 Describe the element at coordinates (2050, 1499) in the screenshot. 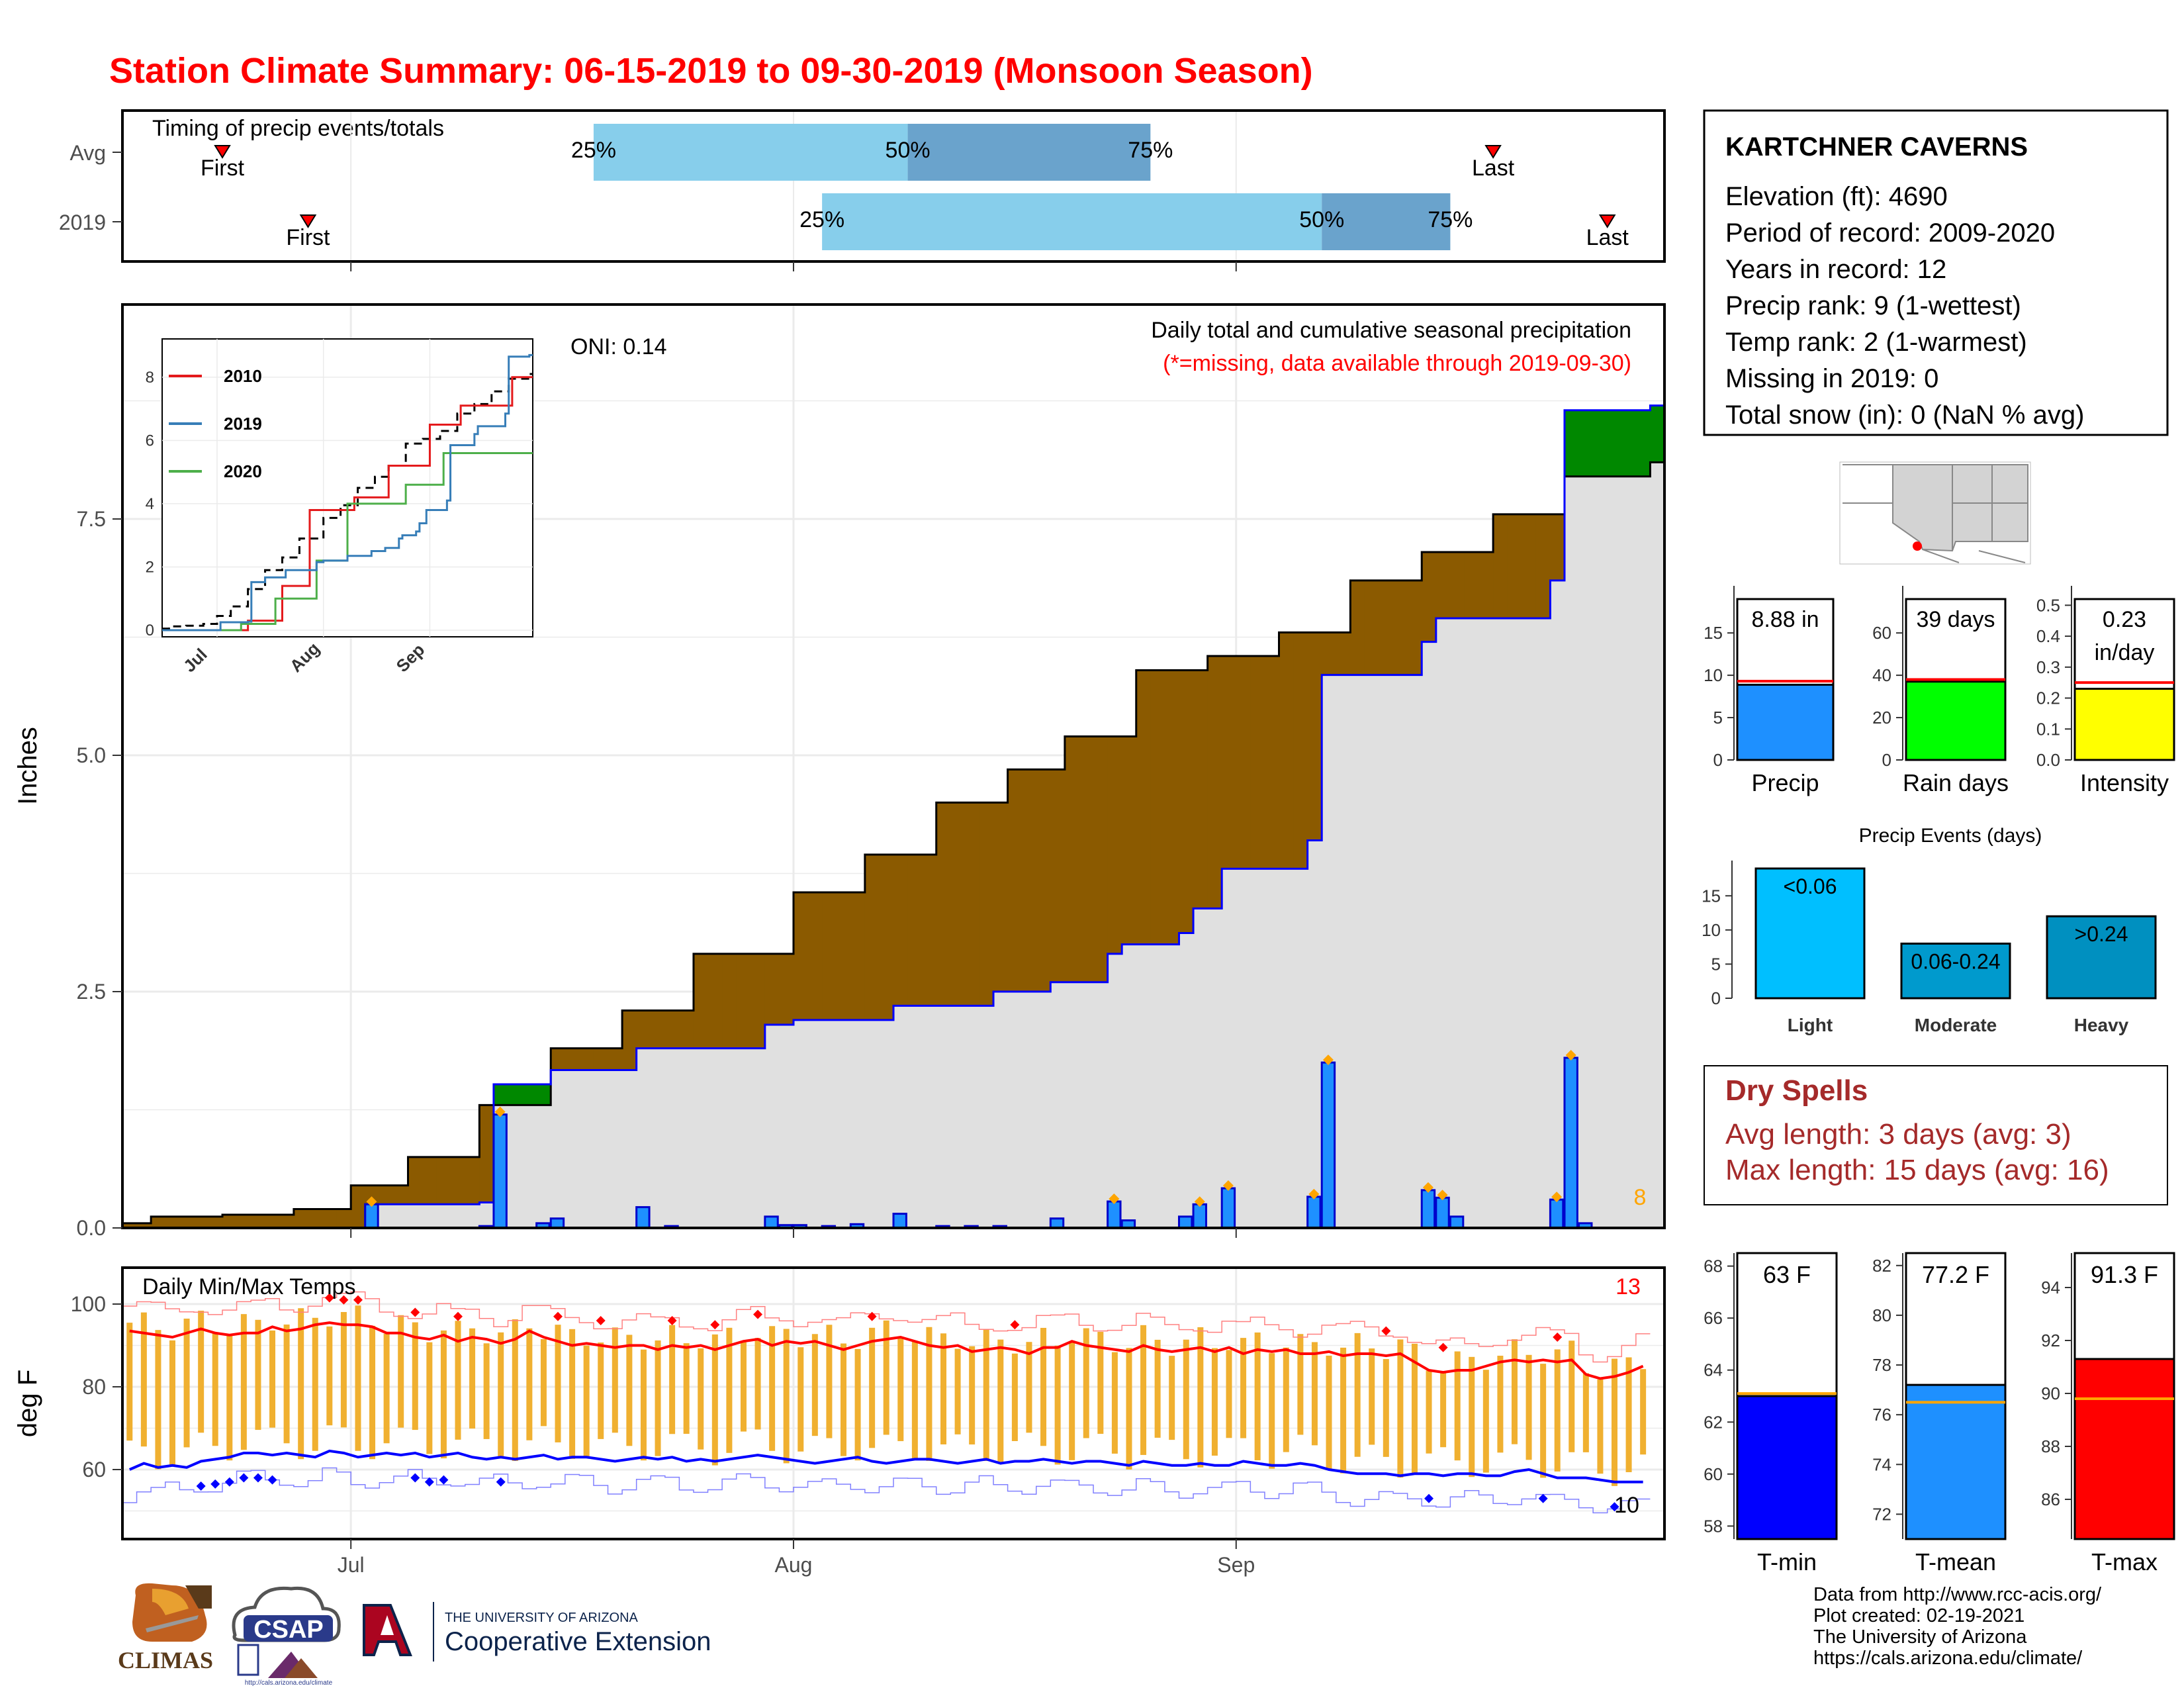

I see `temp-bar-ytick-label: 86` at that location.